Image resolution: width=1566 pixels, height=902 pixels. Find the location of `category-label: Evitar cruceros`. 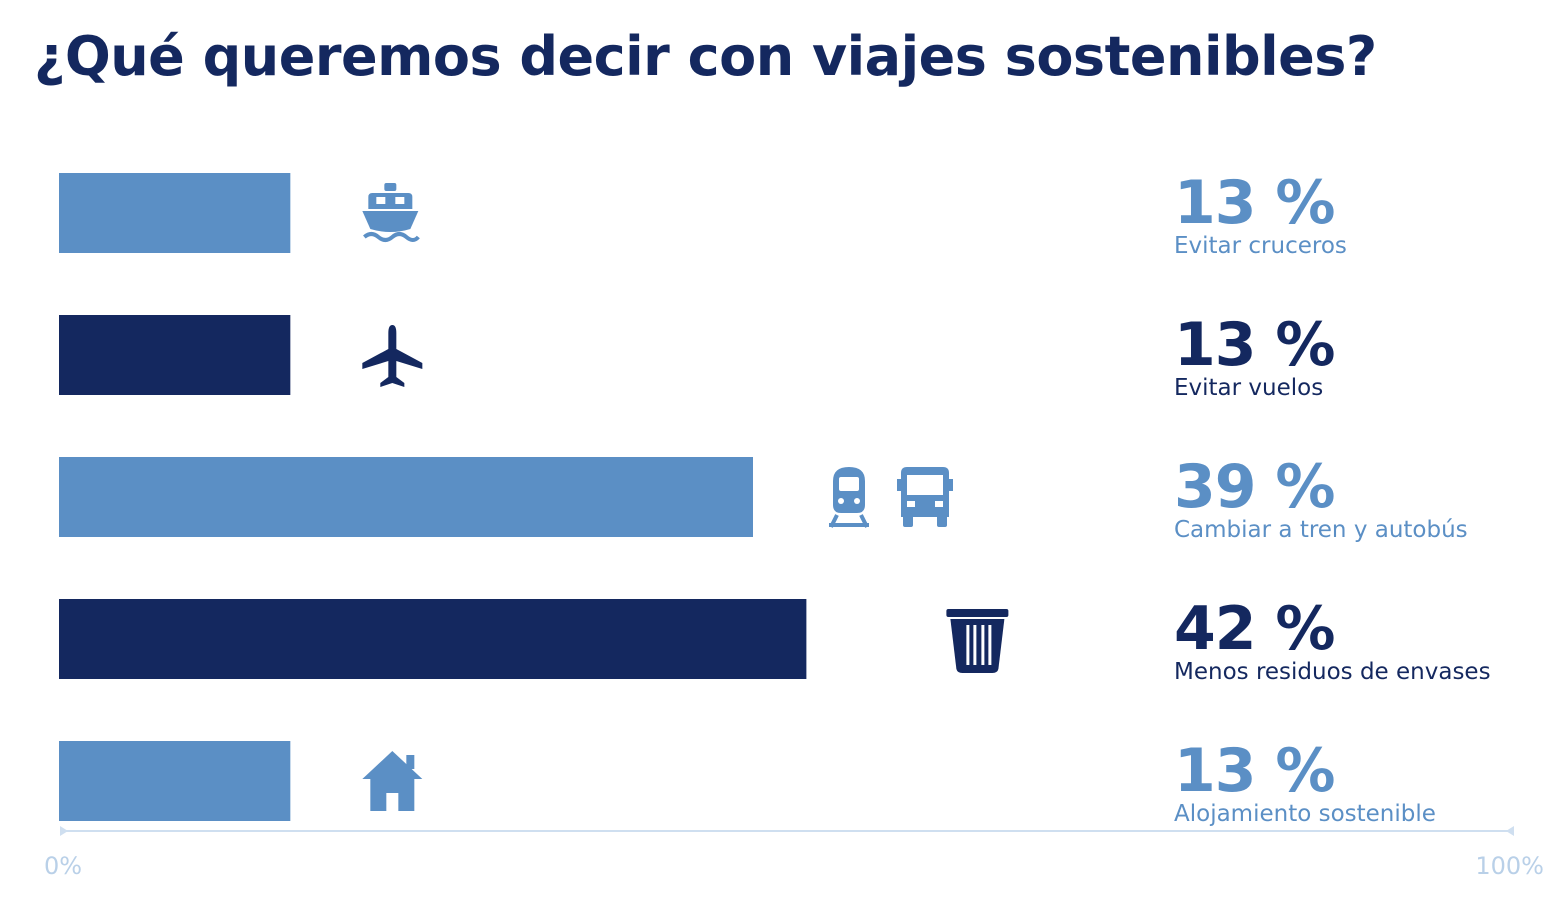

category-label: Evitar cruceros is located at coordinates (1260, 246).